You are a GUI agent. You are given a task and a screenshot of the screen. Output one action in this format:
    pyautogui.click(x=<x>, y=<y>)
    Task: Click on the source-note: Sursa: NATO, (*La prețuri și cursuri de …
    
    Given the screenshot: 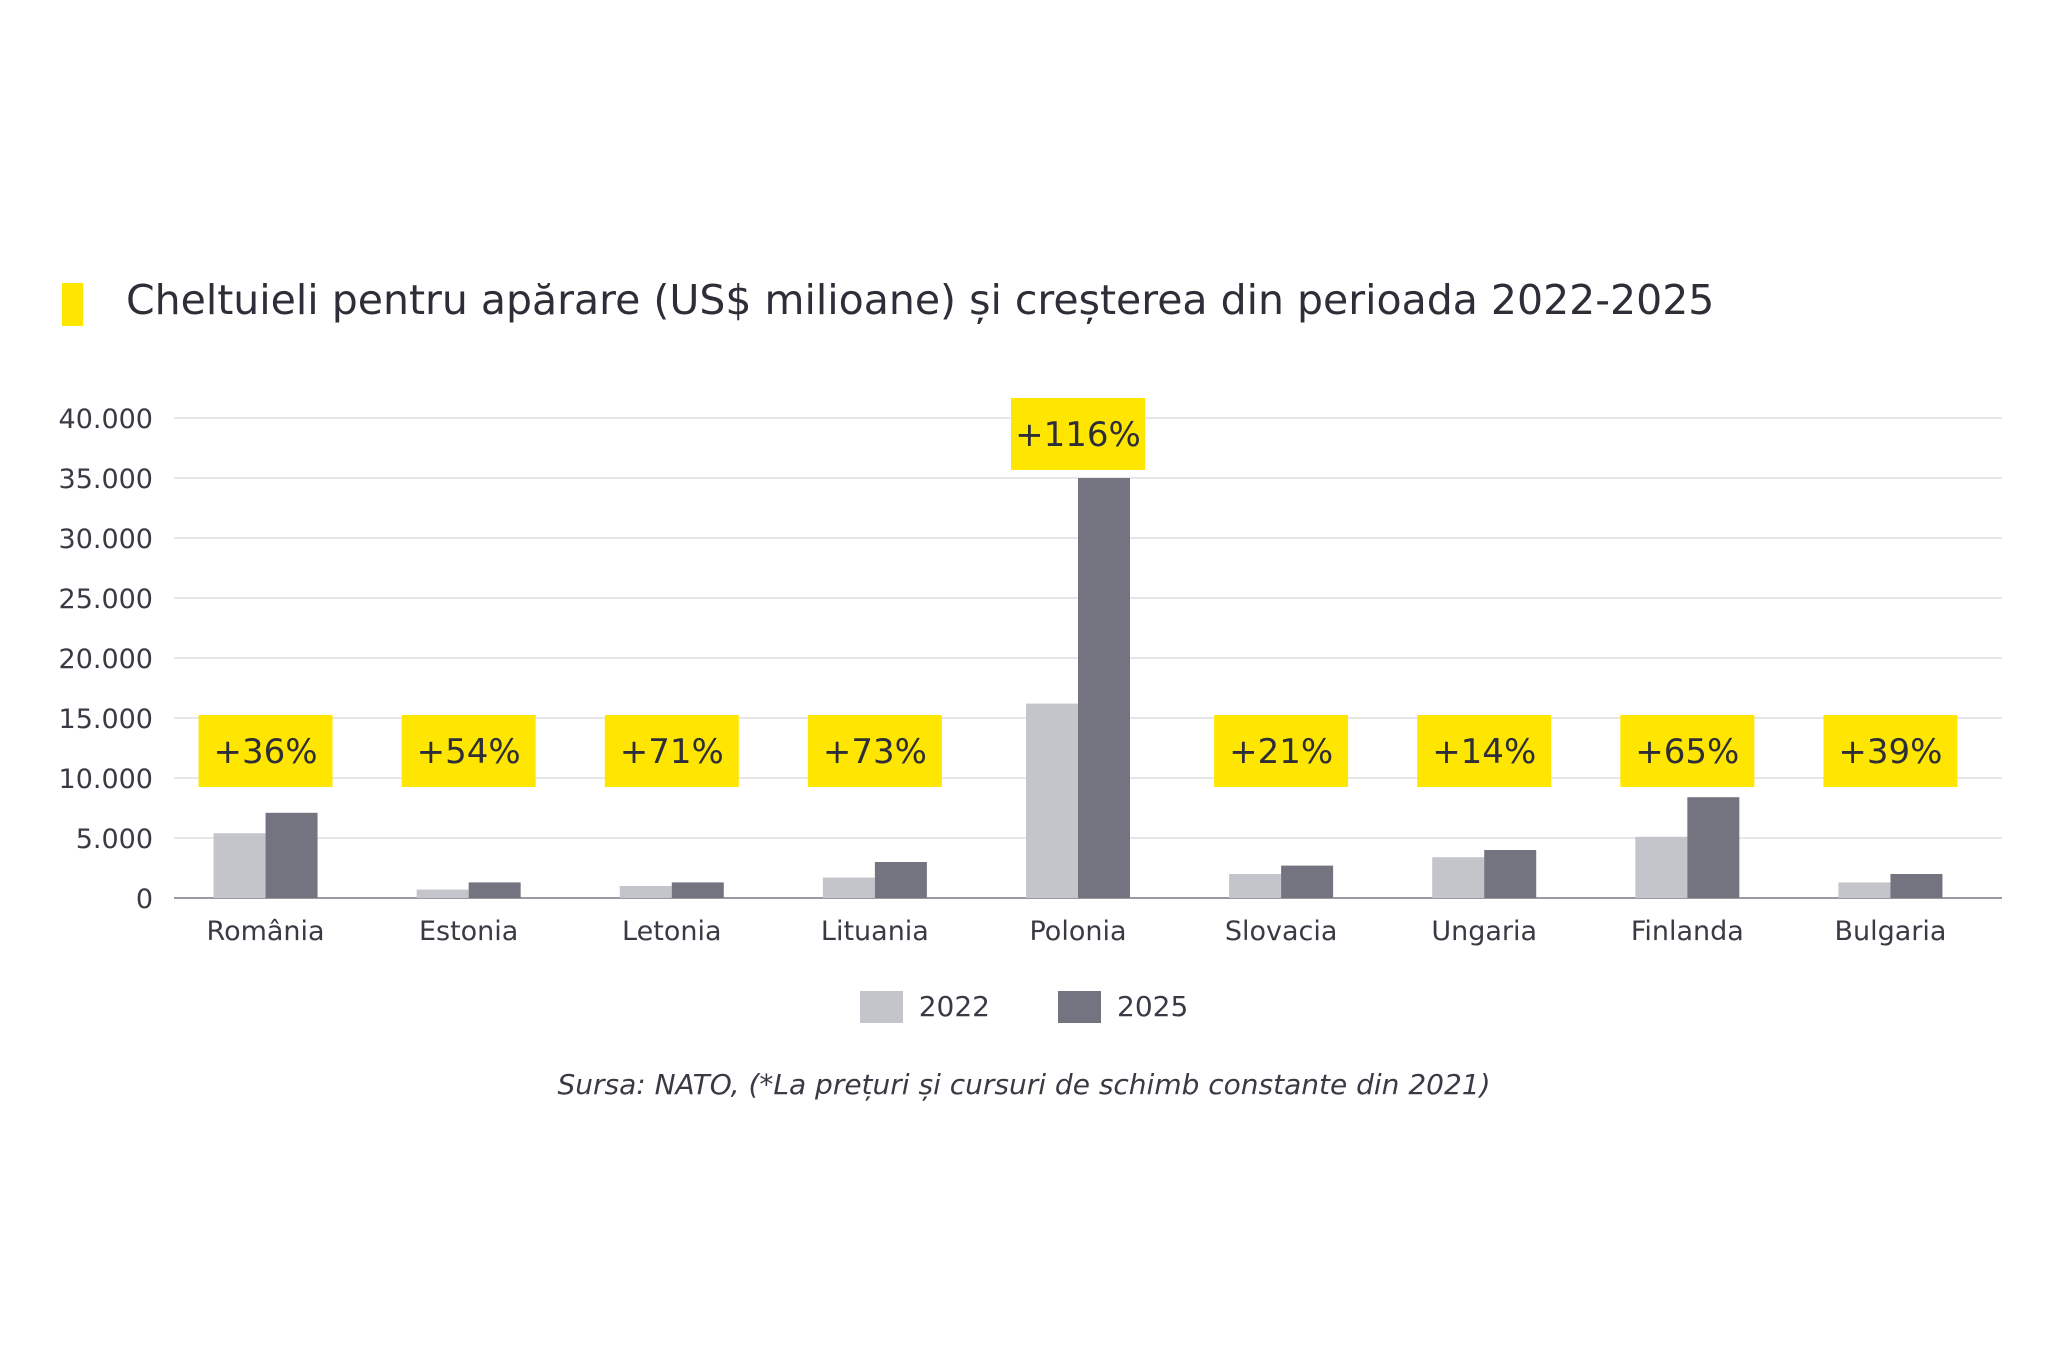 What is the action you would take?
    pyautogui.click(x=1024, y=1084)
    